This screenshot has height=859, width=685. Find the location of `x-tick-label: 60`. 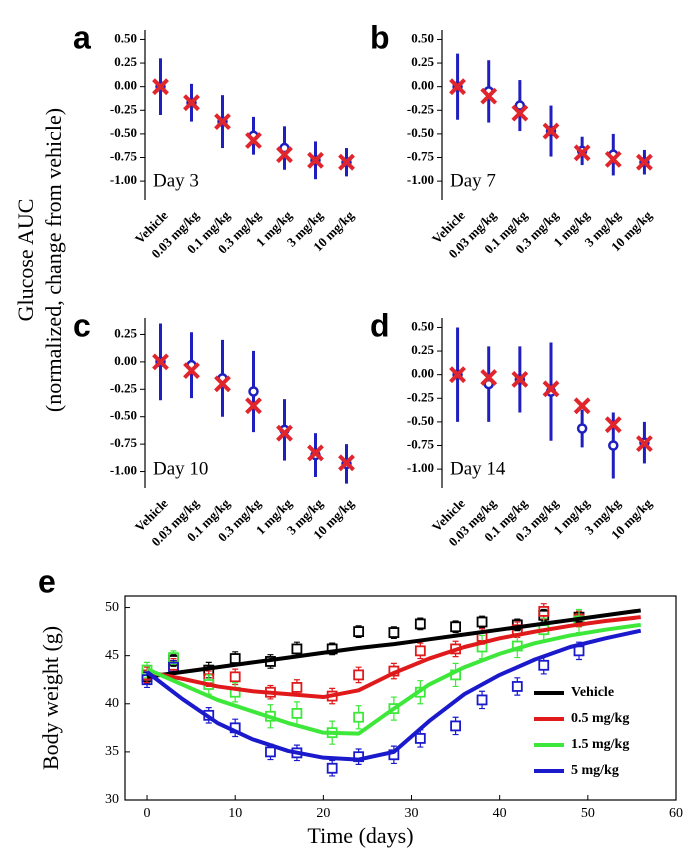

x-tick-label: 60 is located at coordinates (676, 813).